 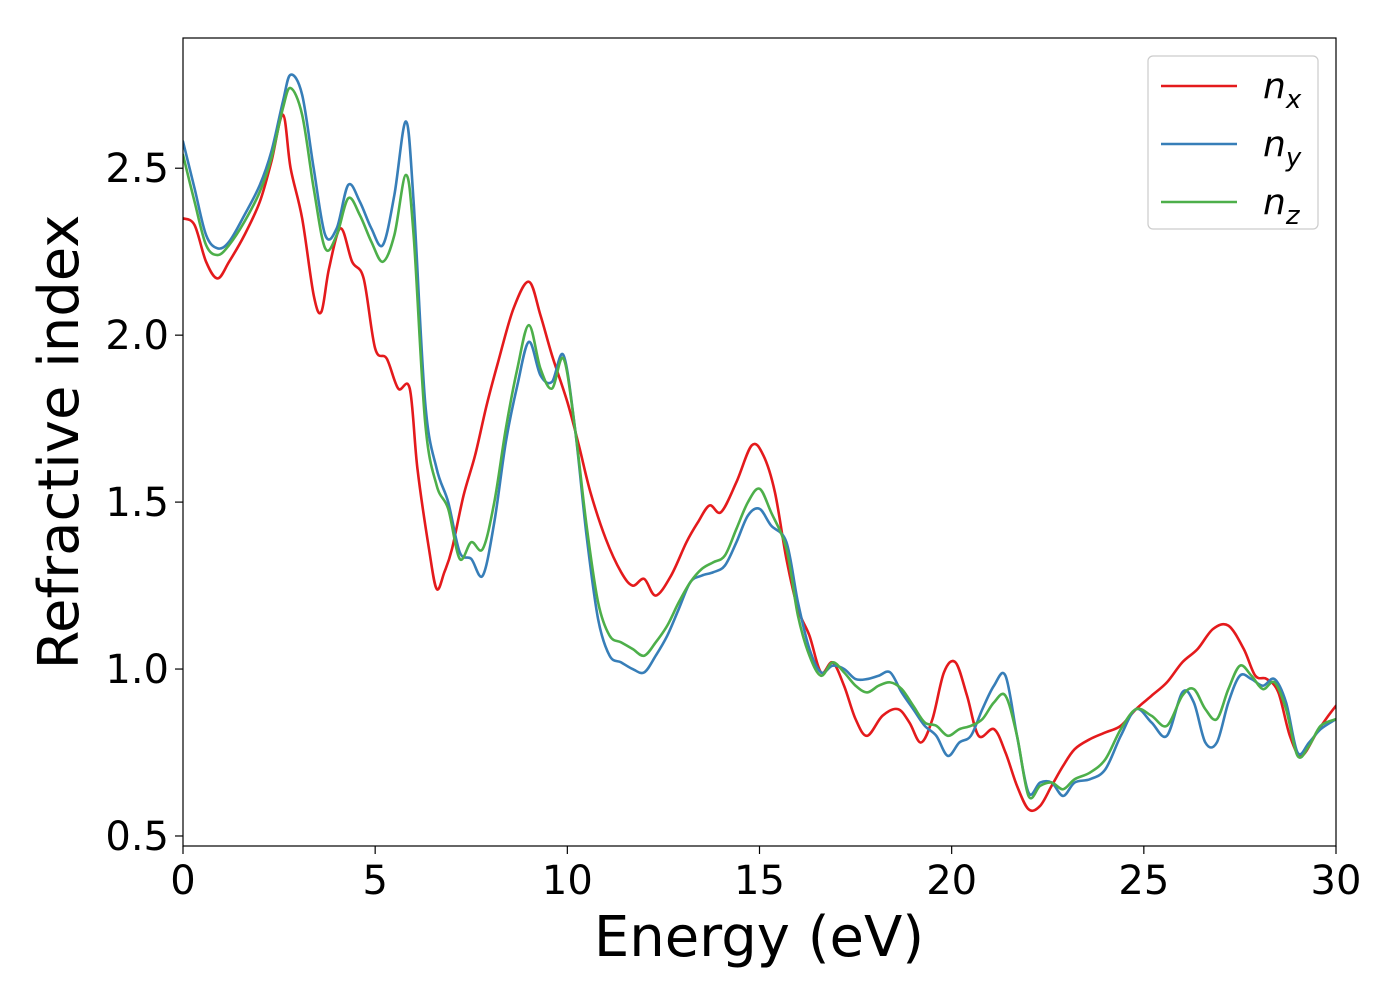 What do you see at coordinates (1282, 148) in the screenshot?
I see `legend-label-ny: ny` at bounding box center [1282, 148].